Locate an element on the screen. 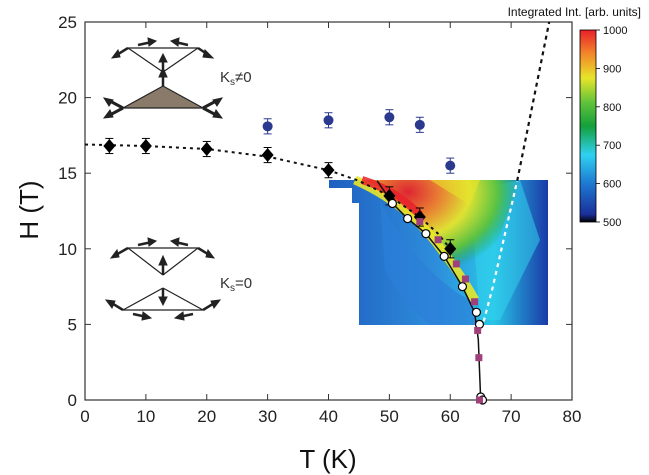 Image resolution: width=649 pixels, height=475 pixels. x-axis-title: T (K) is located at coordinates (327, 459).